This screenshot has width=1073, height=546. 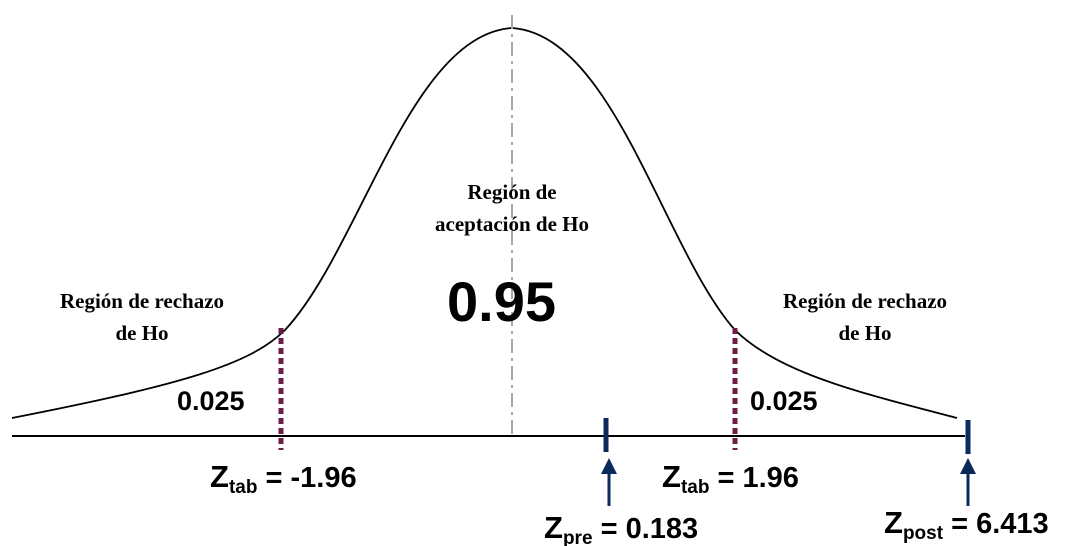 I want to click on z-value-text: = 0.183, so click(x=646, y=529).